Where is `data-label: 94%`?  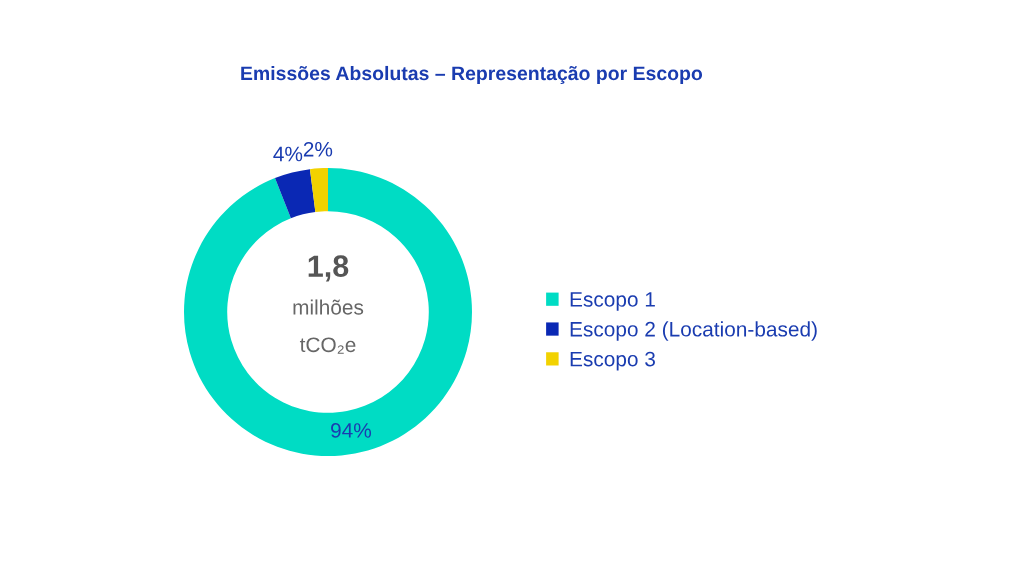
data-label: 94% is located at coordinates (351, 430).